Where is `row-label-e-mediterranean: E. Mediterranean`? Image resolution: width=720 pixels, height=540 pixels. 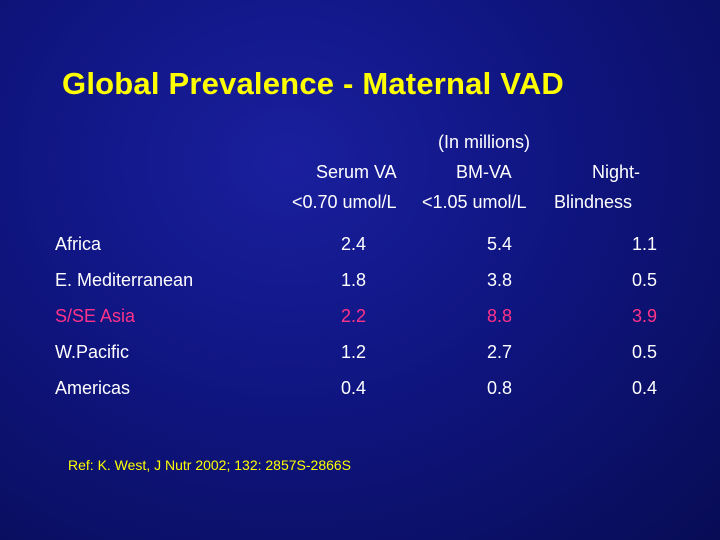 row-label-e-mediterranean: E. Mediterranean is located at coordinates (124, 280).